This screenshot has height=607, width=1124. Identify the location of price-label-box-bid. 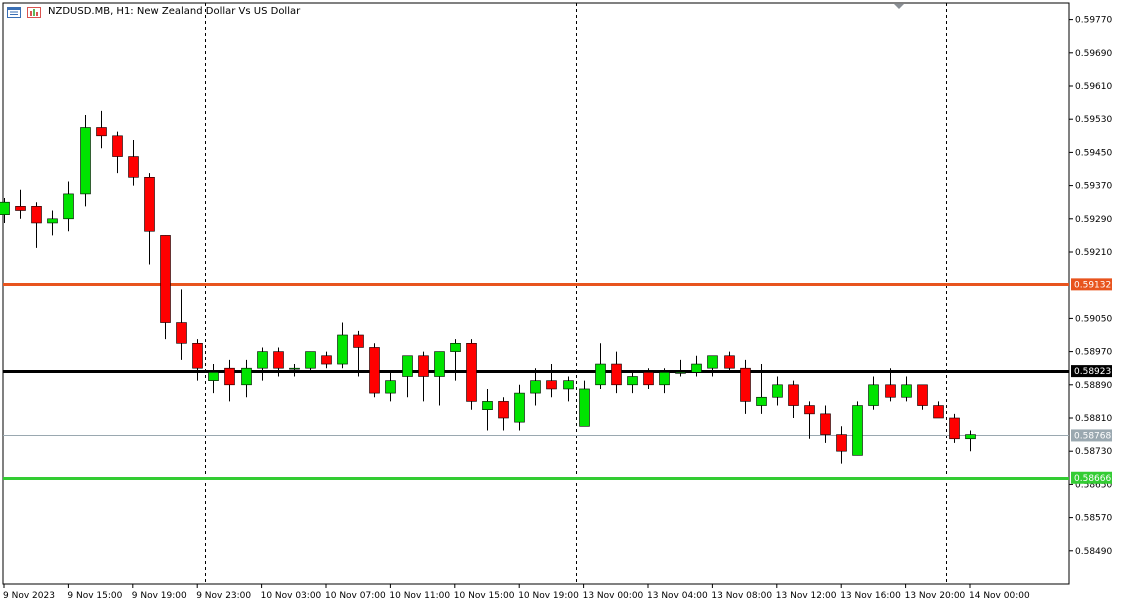
(1091, 435).